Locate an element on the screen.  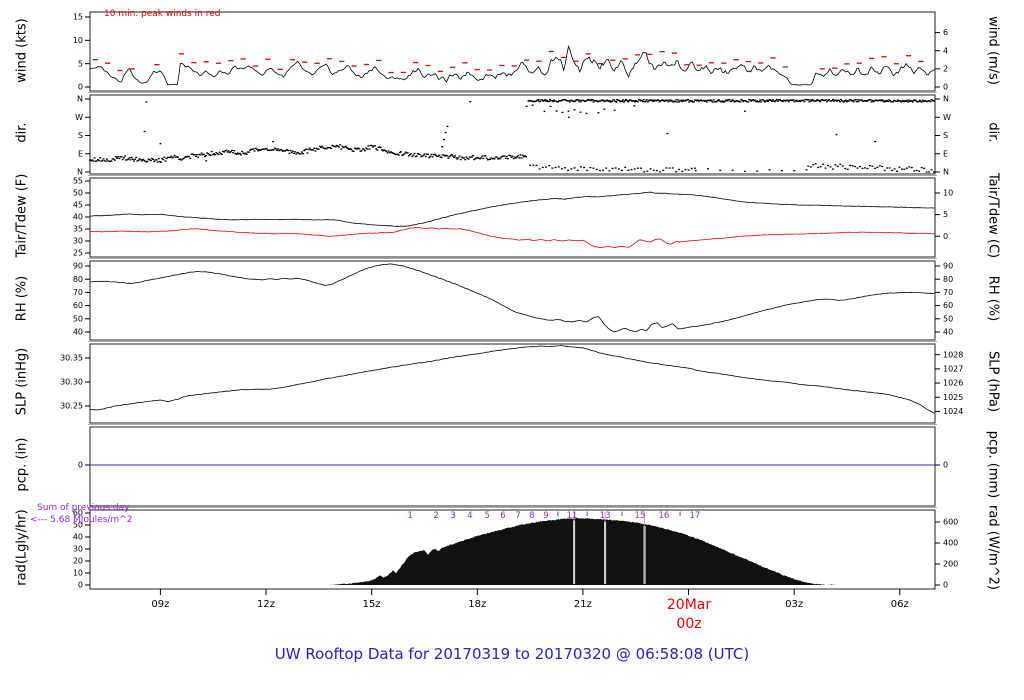
rad-sum-marker-11: 11 is located at coordinates (572, 516).